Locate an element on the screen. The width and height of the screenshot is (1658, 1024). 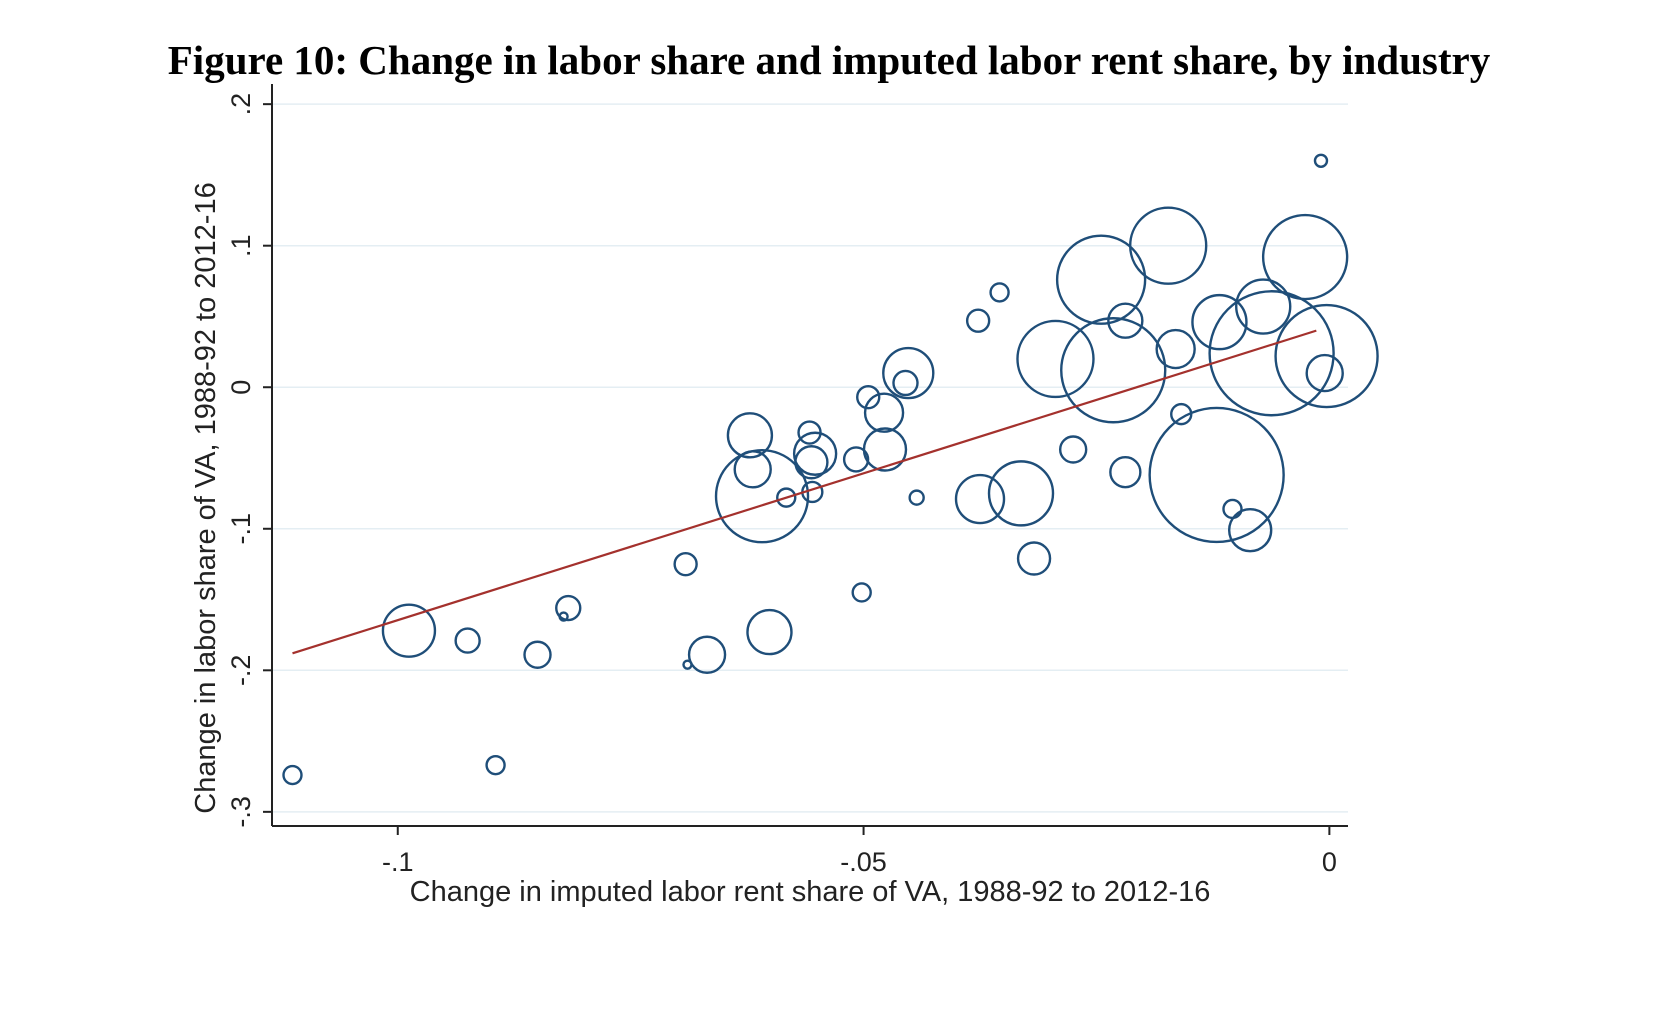
x-axis-ticks: -.1 -.05 0 is located at coordinates (859, 851).